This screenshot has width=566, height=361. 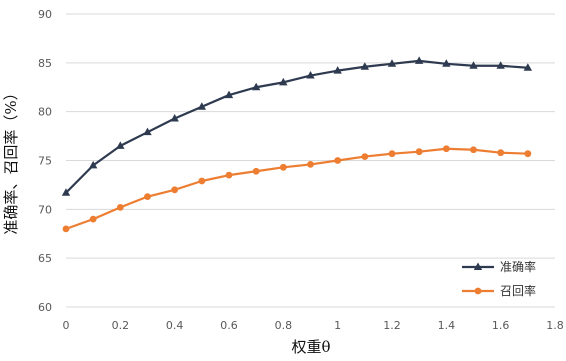 What do you see at coordinates (11, 159) in the screenshot?
I see `y-axis-label: 准确率、召回率（%）` at bounding box center [11, 159].